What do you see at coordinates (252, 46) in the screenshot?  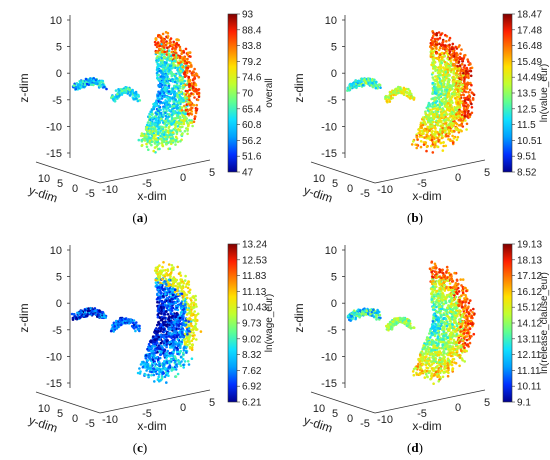 I see `colorbar-tick-label: 83.8` at bounding box center [252, 46].